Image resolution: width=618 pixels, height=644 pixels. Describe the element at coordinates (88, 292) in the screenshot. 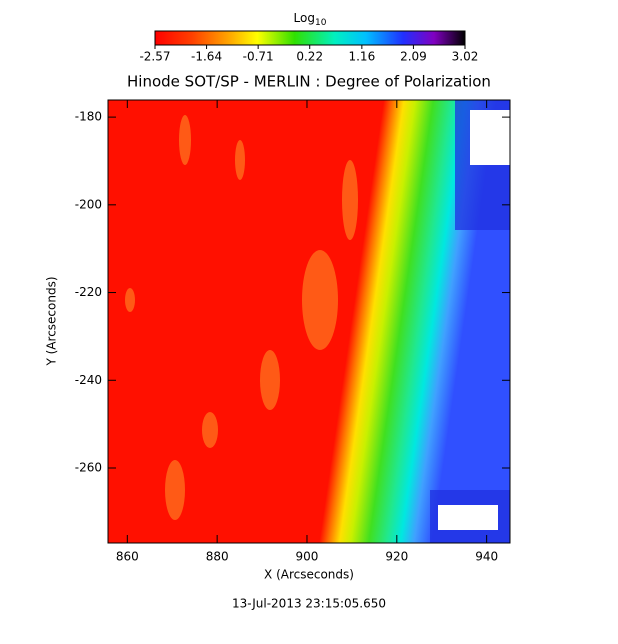

I see `y-tick-label: -220` at that location.